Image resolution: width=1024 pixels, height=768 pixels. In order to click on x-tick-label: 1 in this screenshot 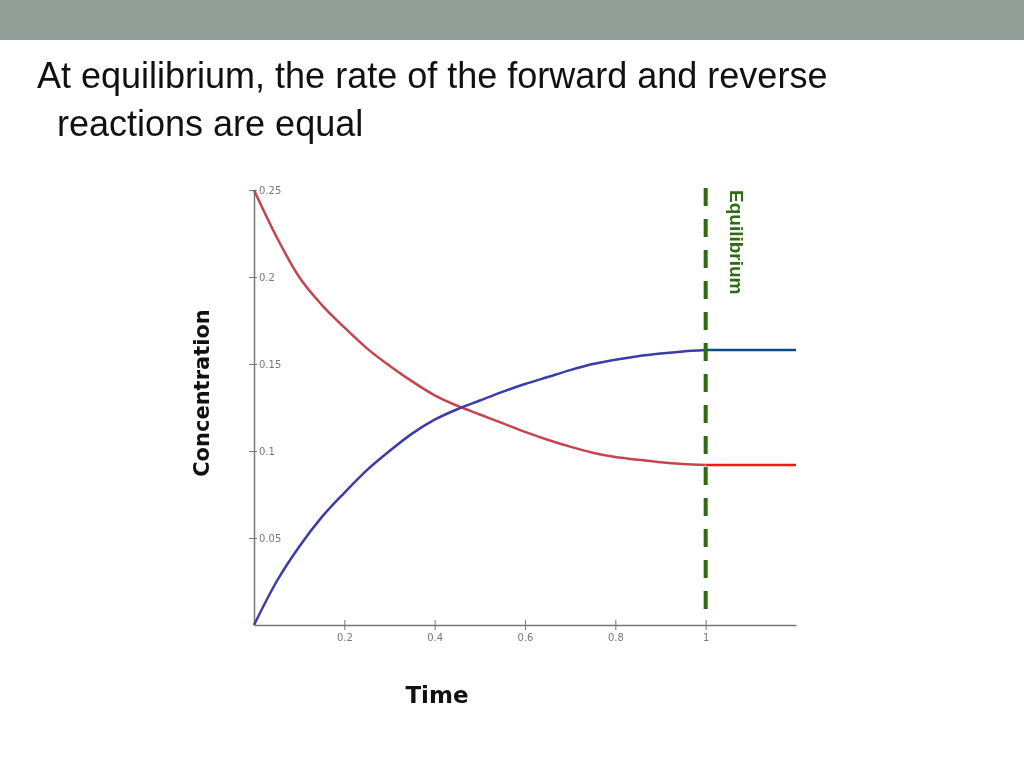, I will do `click(706, 638)`.